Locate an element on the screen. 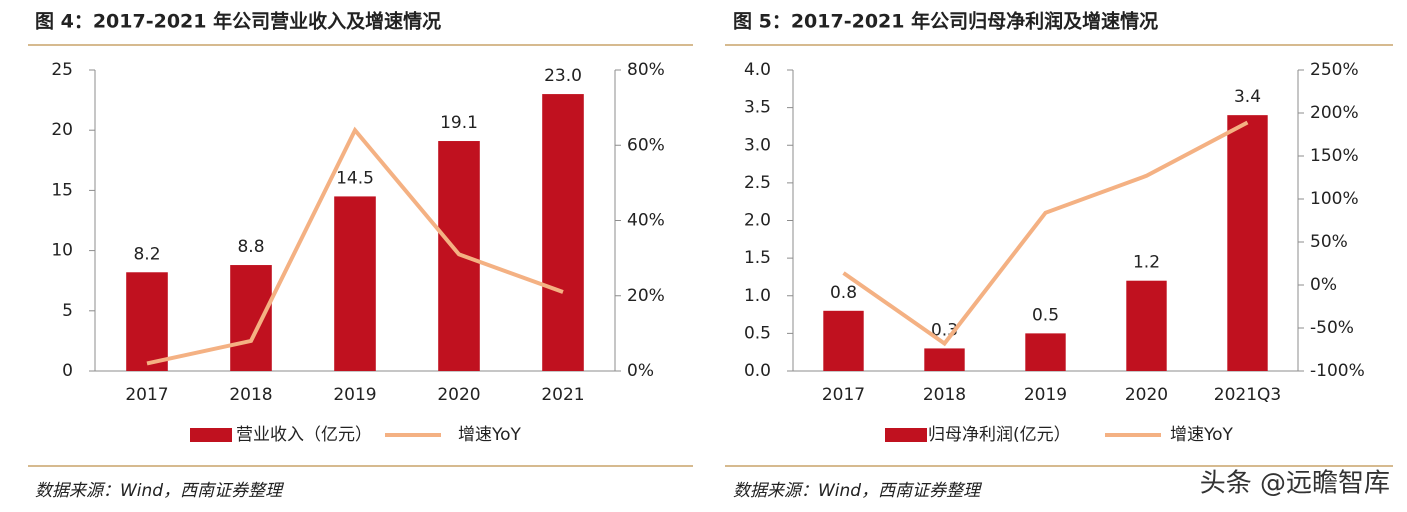 The image size is (1407, 512). data-label: 8.2 is located at coordinates (146, 254).